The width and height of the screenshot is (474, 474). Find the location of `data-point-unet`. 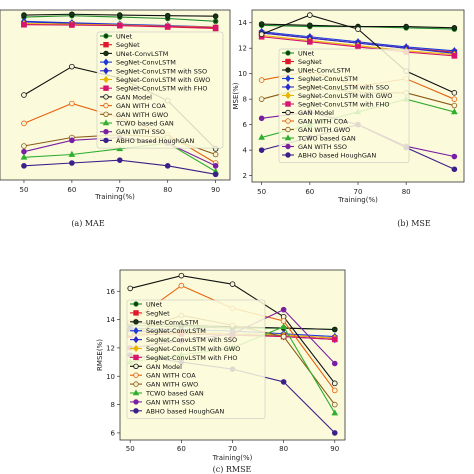

data-point-unet is located at coordinates (215, 21).